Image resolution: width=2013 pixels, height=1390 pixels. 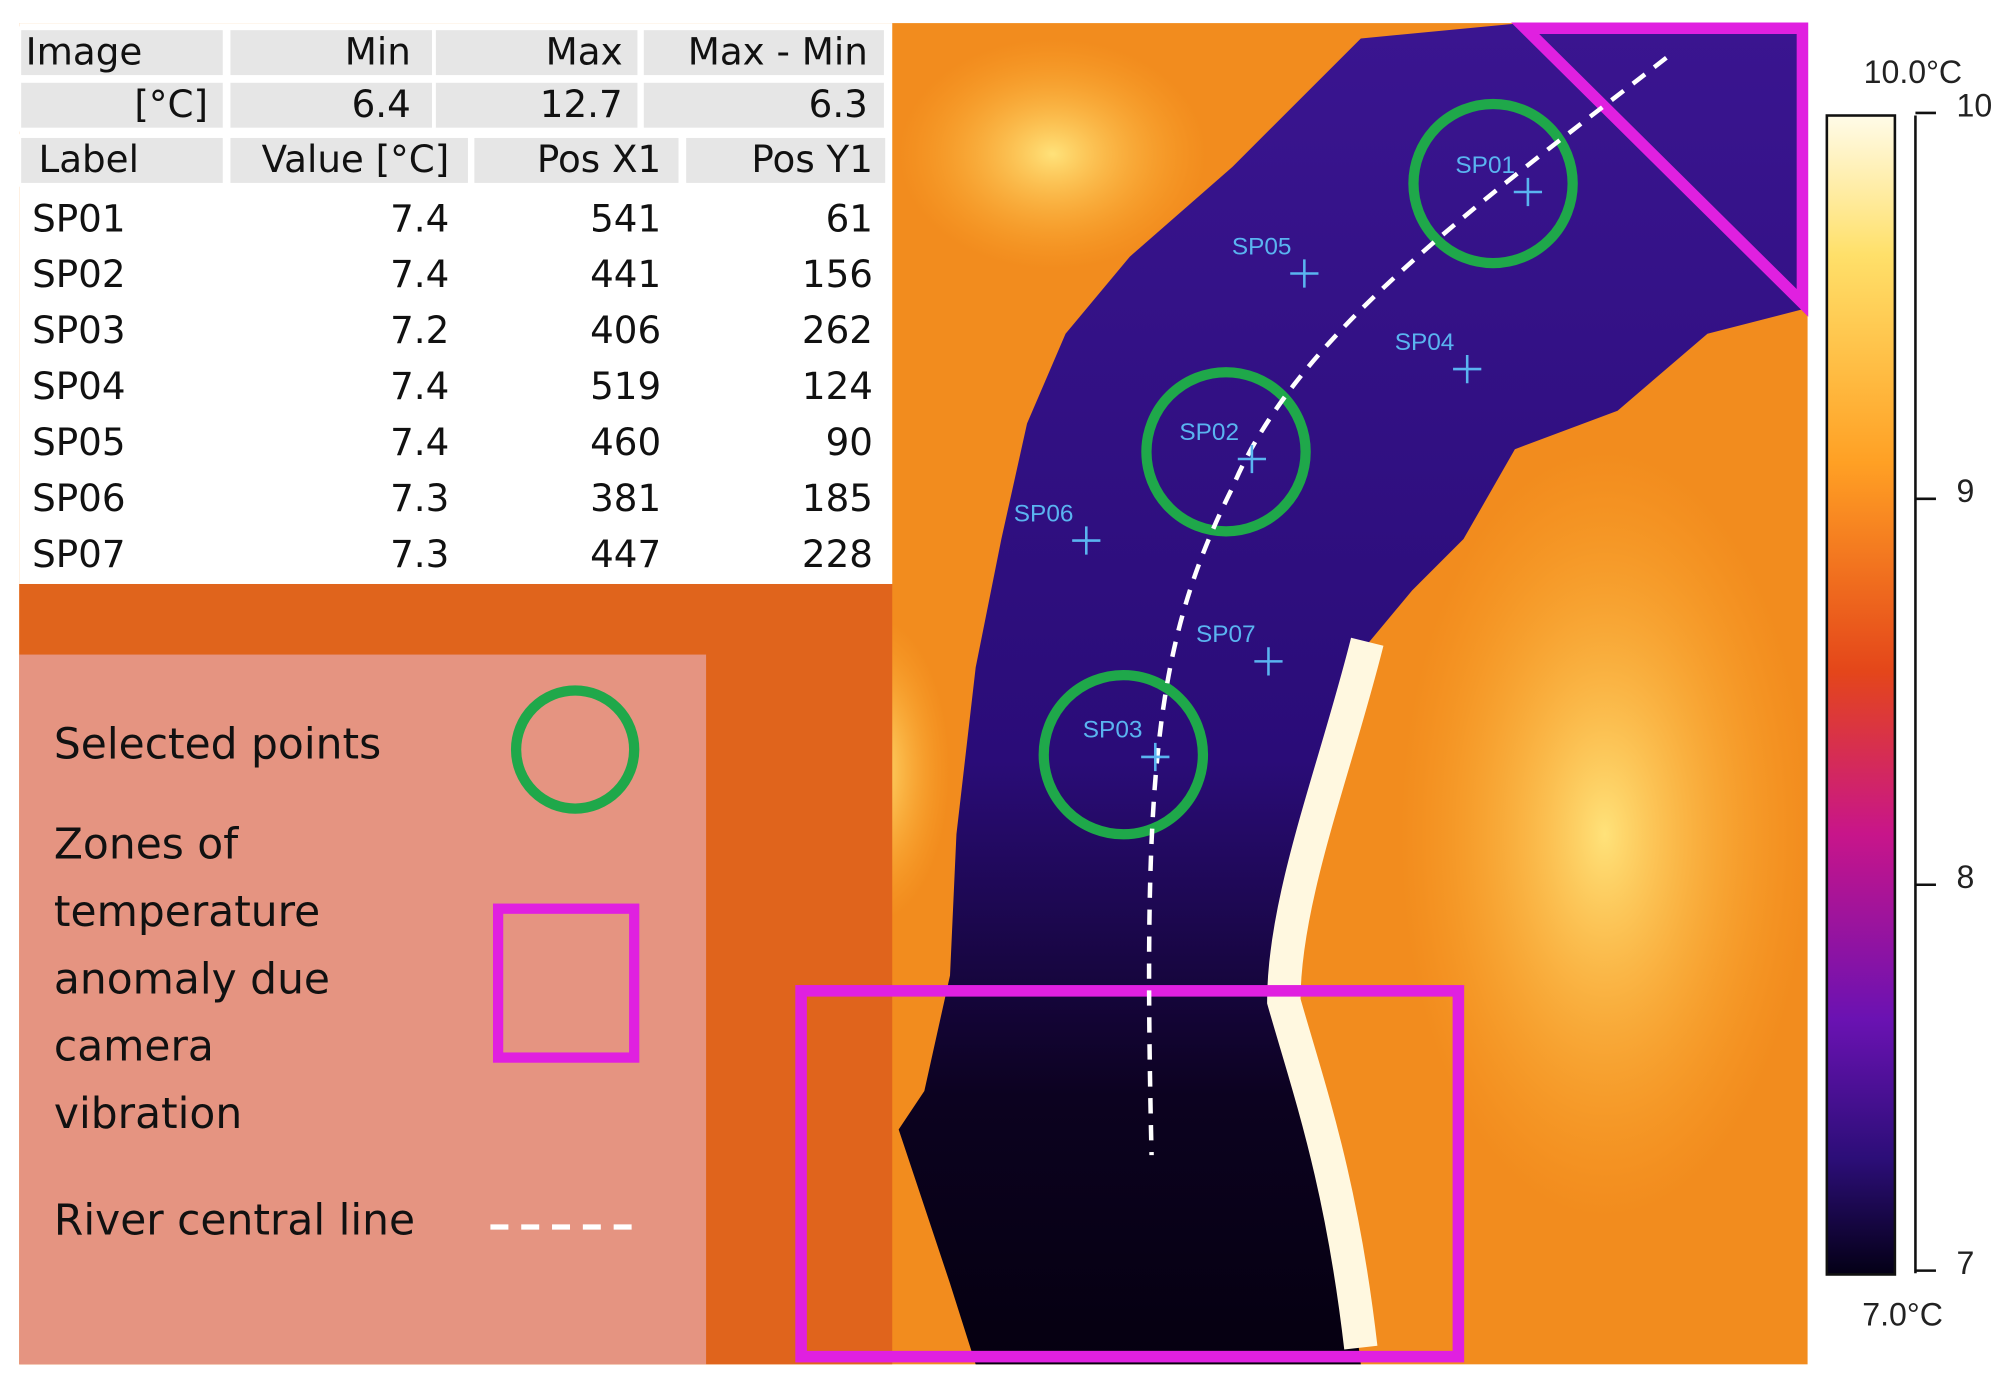 I want to click on spot-label: SP03, so click(x=1113, y=730).